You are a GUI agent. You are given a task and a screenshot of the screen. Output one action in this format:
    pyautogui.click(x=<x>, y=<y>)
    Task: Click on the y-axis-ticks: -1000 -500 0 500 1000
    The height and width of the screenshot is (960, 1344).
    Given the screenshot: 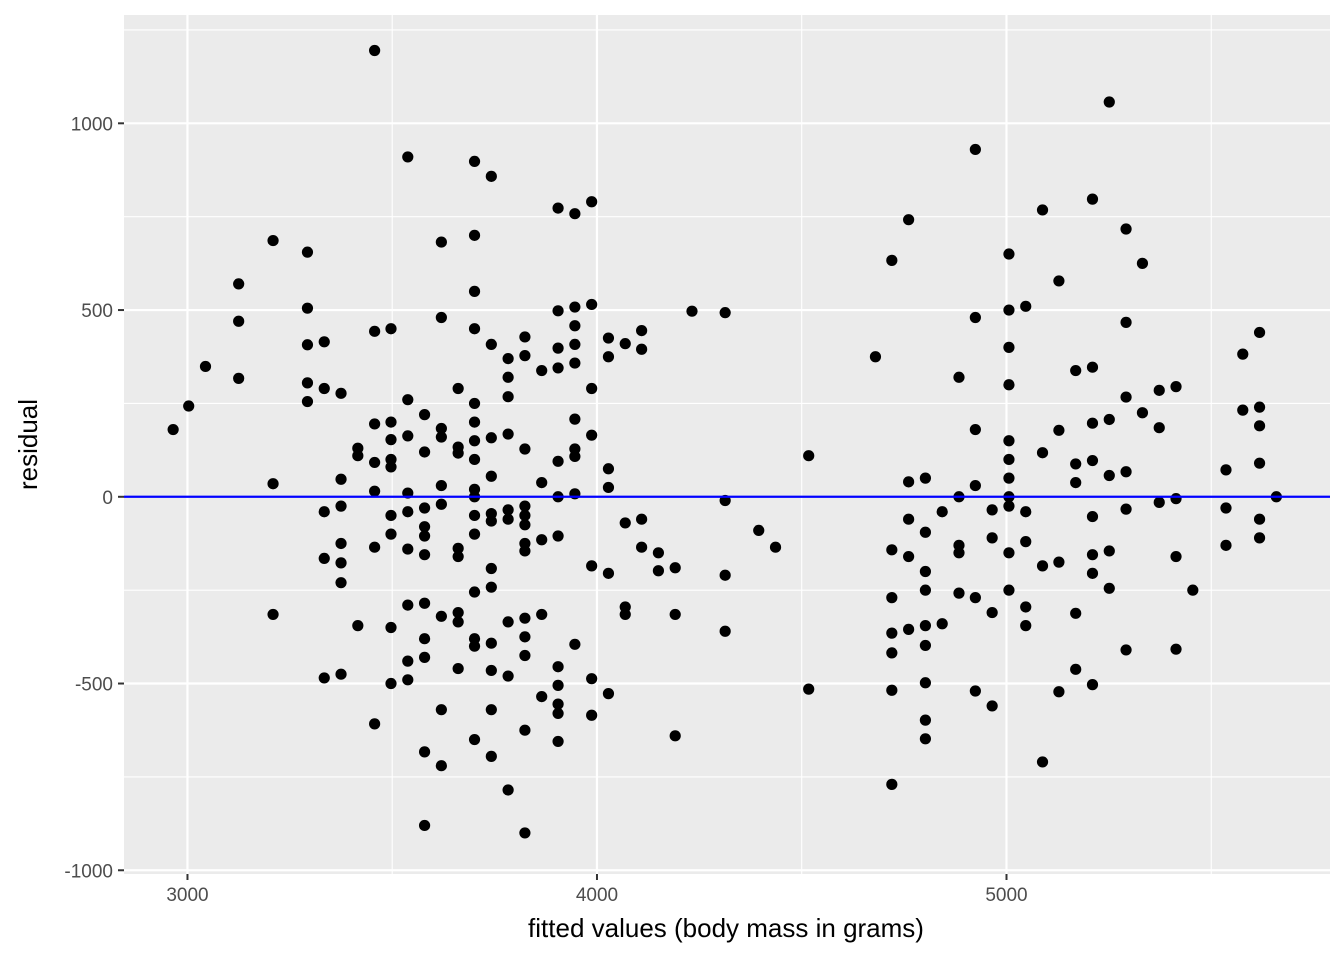 What is the action you would take?
    pyautogui.click(x=94, y=498)
    